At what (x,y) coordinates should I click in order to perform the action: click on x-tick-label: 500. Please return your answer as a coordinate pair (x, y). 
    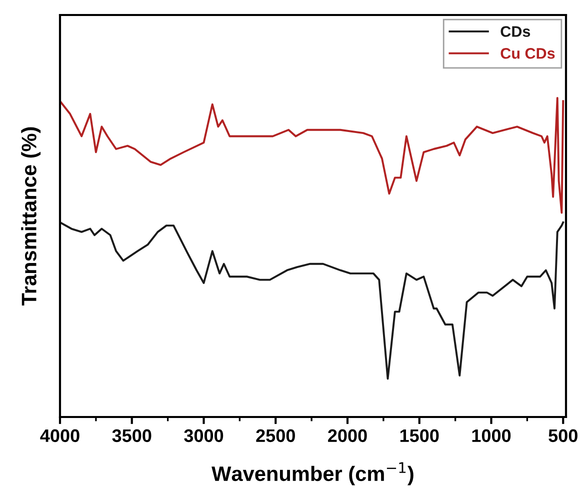
    Looking at the image, I should click on (563, 435).